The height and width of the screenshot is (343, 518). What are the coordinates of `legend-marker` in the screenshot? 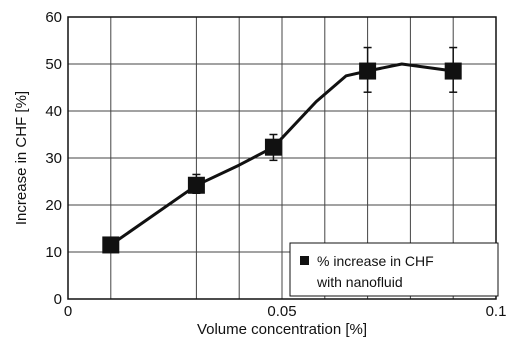 It's located at (304, 260).